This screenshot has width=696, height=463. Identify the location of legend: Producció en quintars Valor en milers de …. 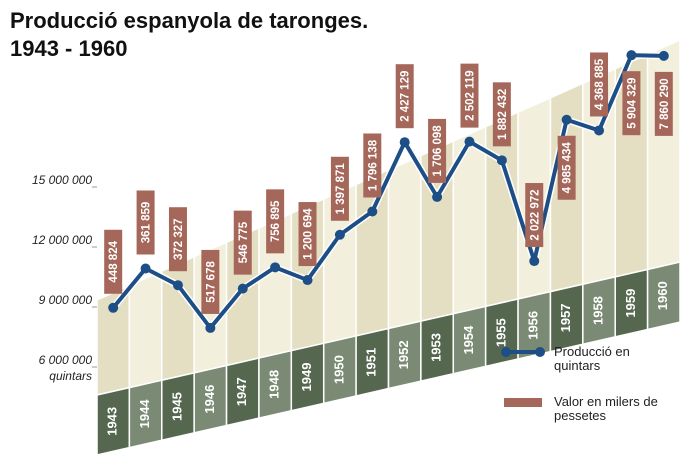
(595, 395).